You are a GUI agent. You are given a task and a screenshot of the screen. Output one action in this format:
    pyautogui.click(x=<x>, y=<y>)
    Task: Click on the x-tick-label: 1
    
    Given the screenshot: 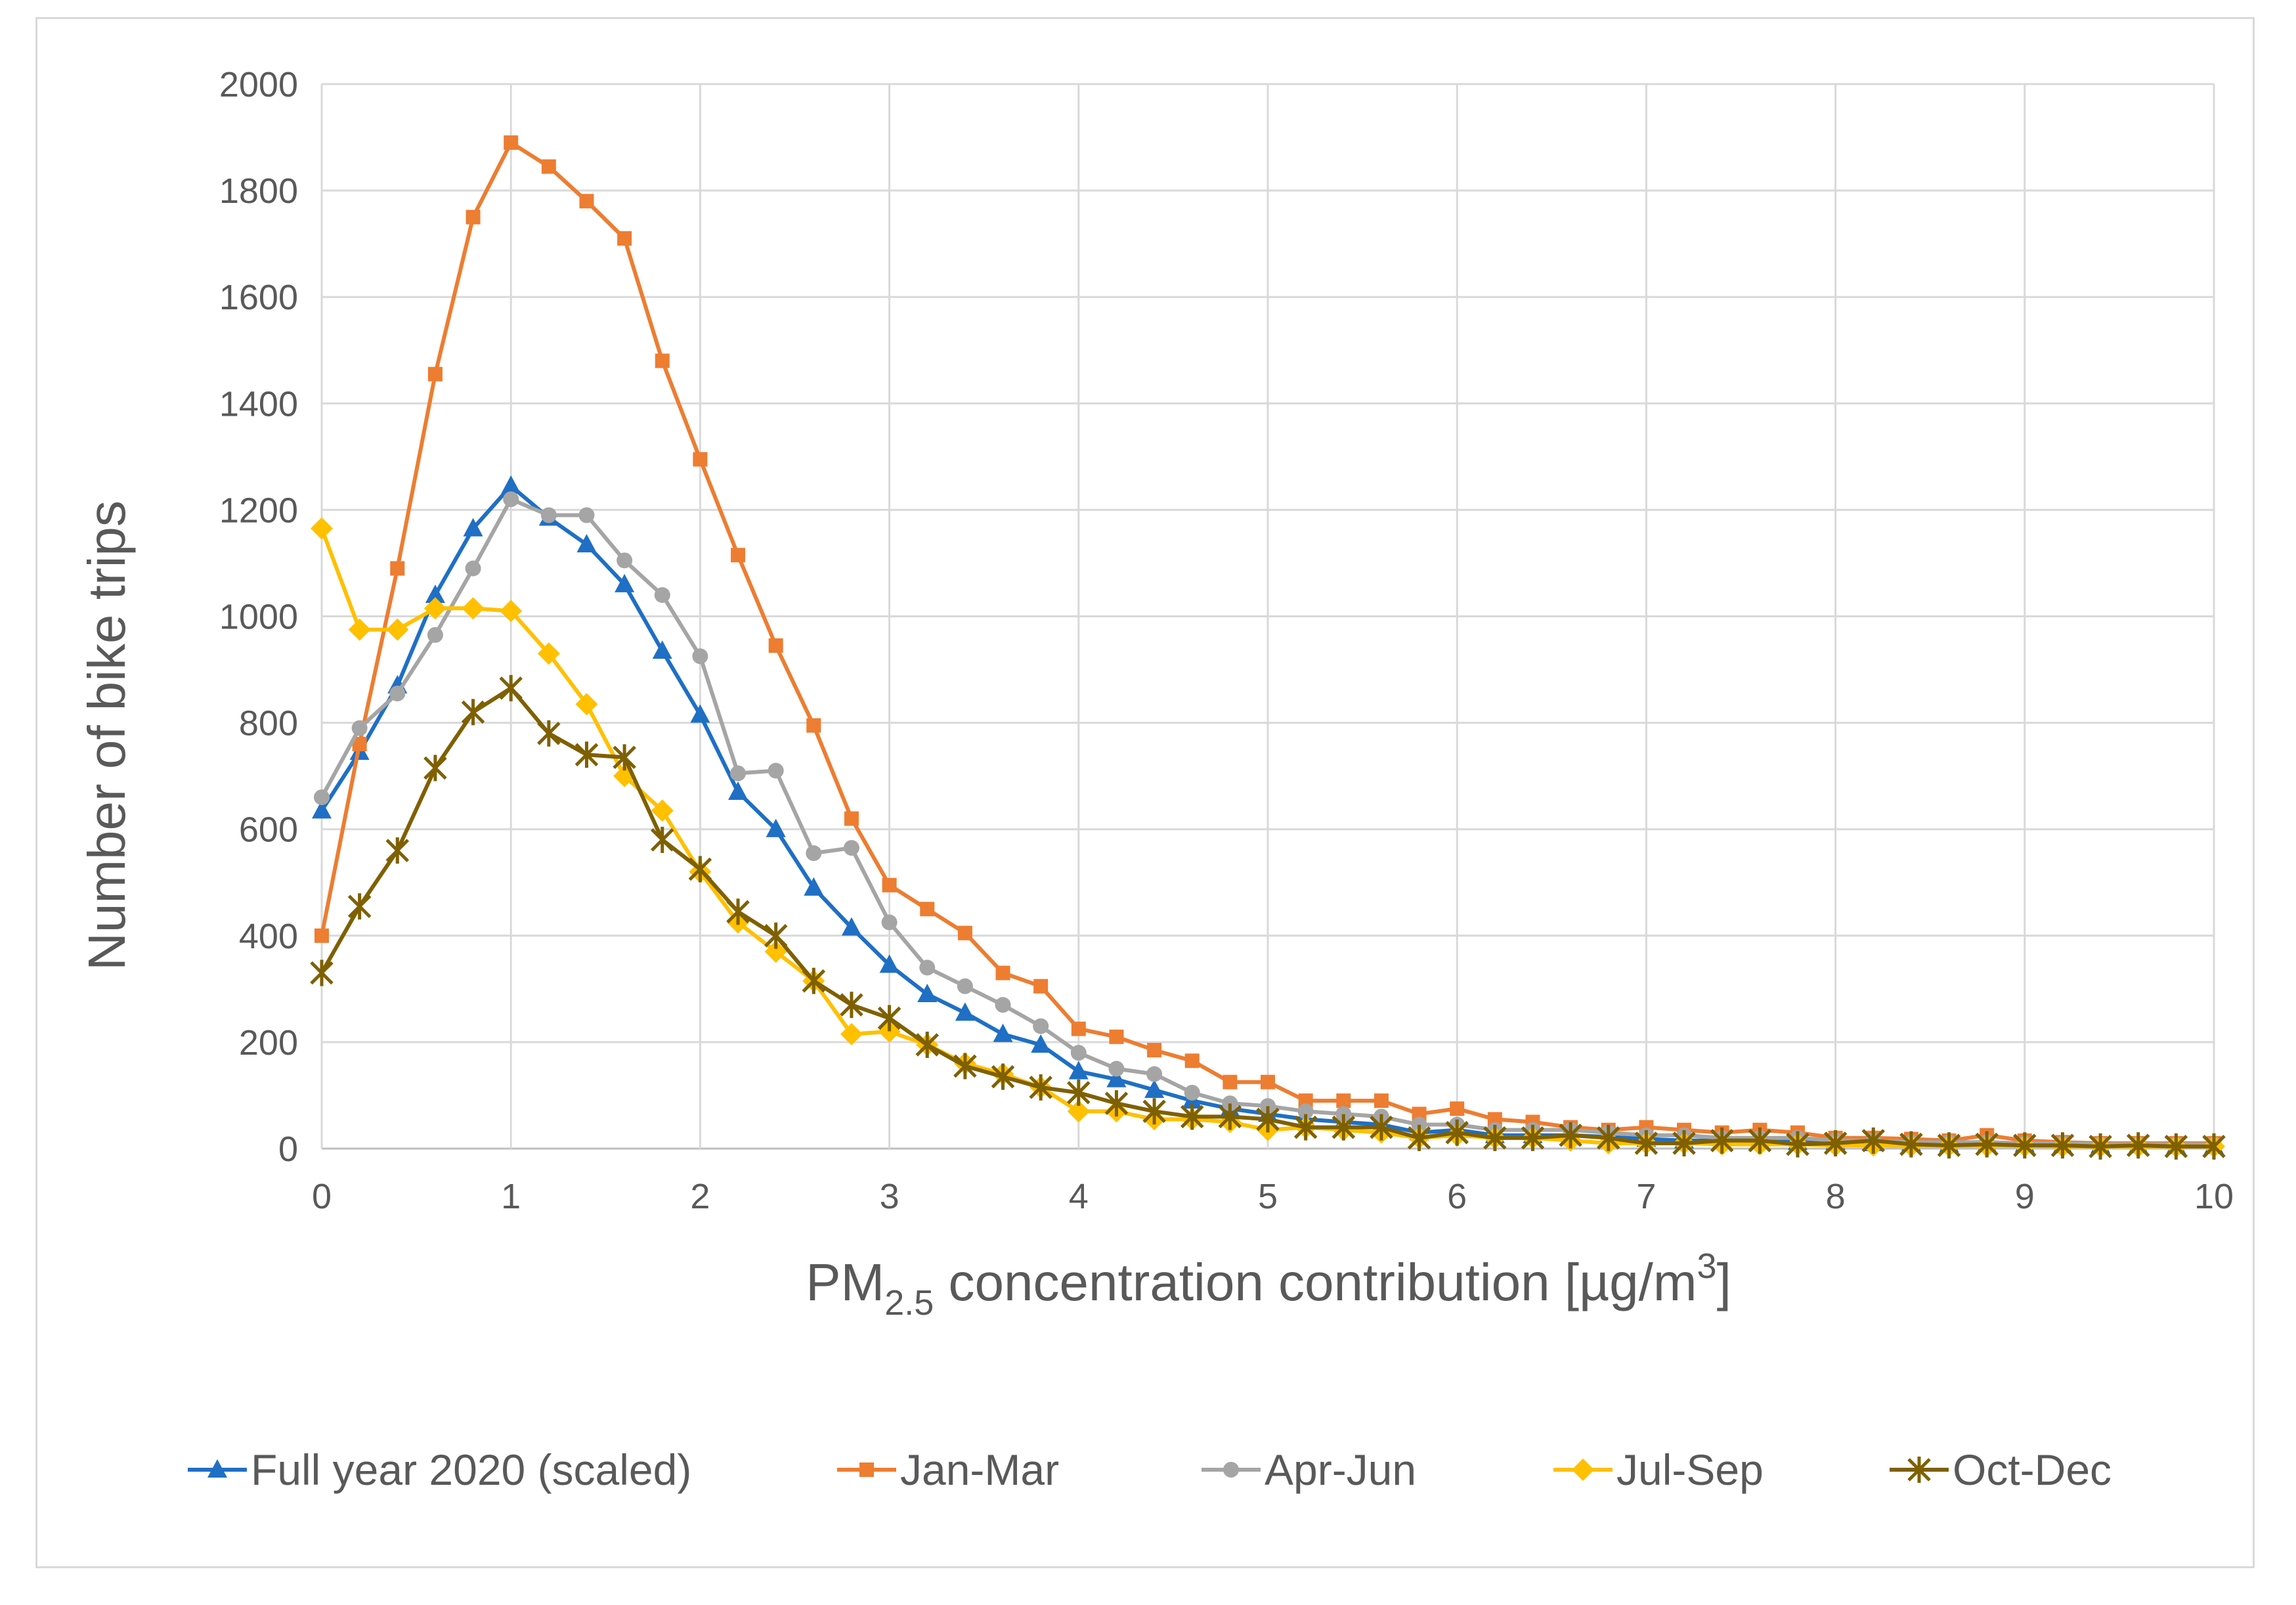 What is the action you would take?
    pyautogui.click(x=511, y=1196)
    